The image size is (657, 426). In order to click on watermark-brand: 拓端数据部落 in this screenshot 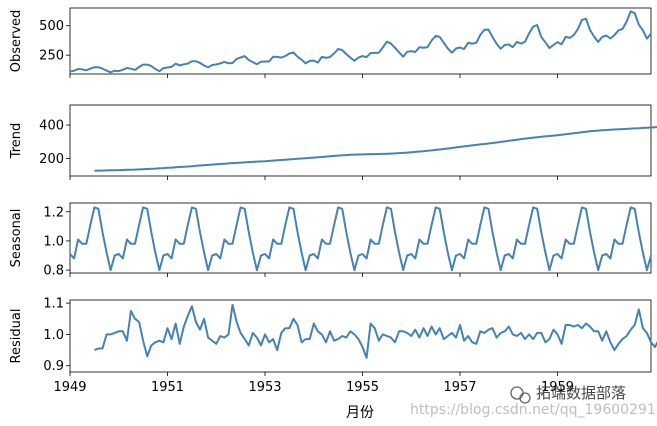, I will do `click(581, 393)`.